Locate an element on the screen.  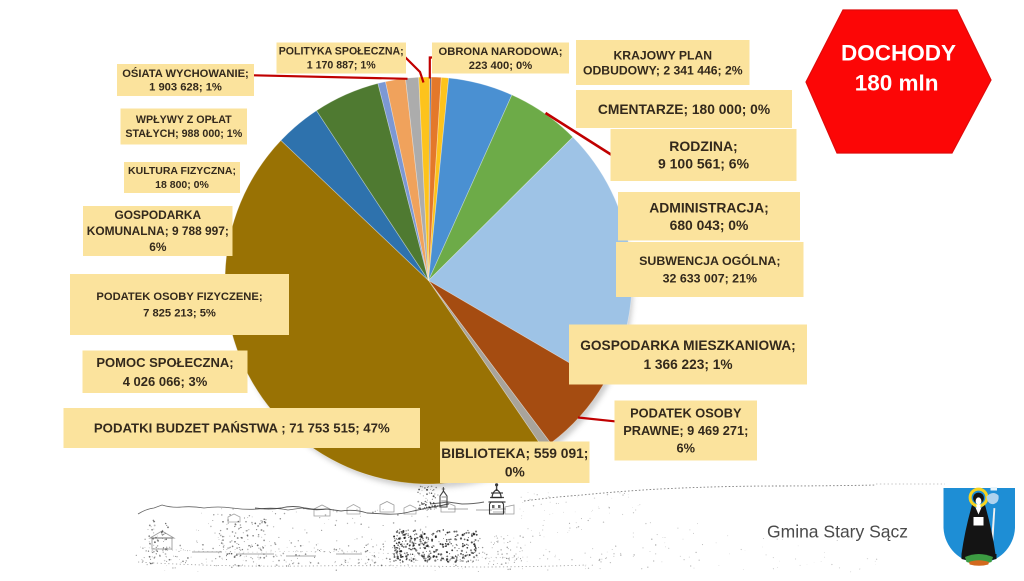
svg-text: PODATEK OSOBY FIZYCZENE; is located at coordinates (179, 297).